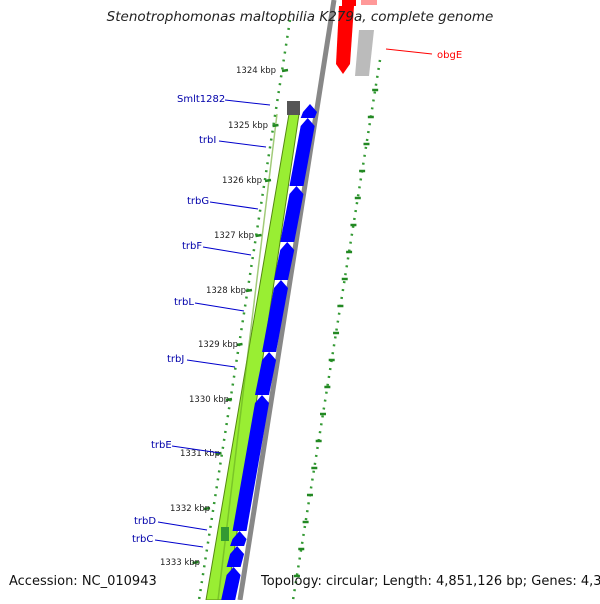 The height and width of the screenshot is (604, 600). Describe the element at coordinates (209, 400) in the screenshot. I see `tick-label: 1330 kbp` at that location.